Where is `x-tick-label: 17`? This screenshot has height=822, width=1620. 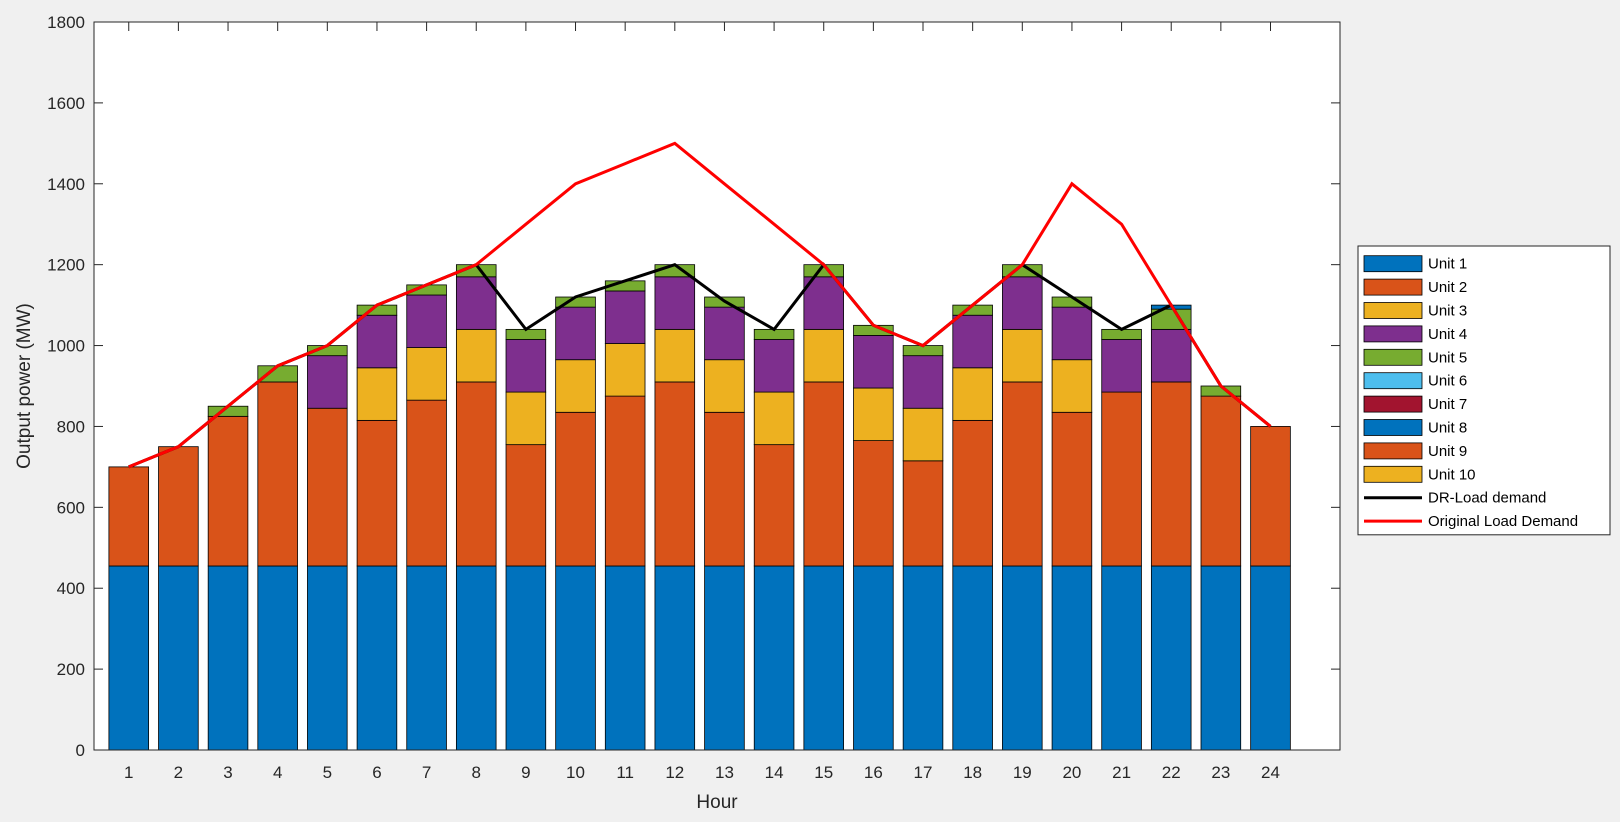
x-tick-label: 17 is located at coordinates (923, 772).